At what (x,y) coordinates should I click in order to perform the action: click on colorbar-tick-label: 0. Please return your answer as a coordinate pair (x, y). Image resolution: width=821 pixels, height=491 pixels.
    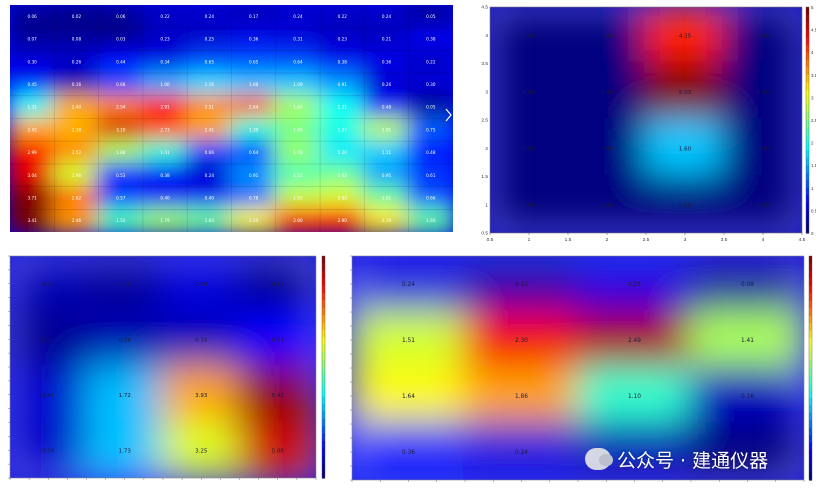
    Looking at the image, I should click on (812, 233).